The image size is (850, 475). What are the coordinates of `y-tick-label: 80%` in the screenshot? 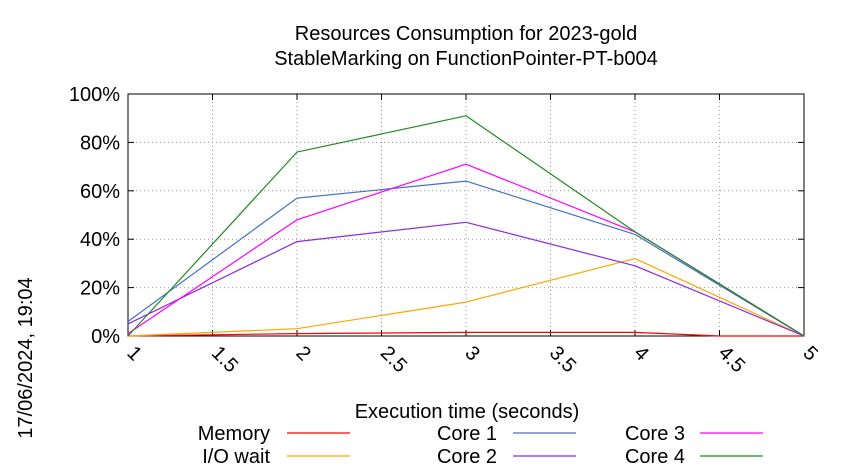 It's located at (100, 143).